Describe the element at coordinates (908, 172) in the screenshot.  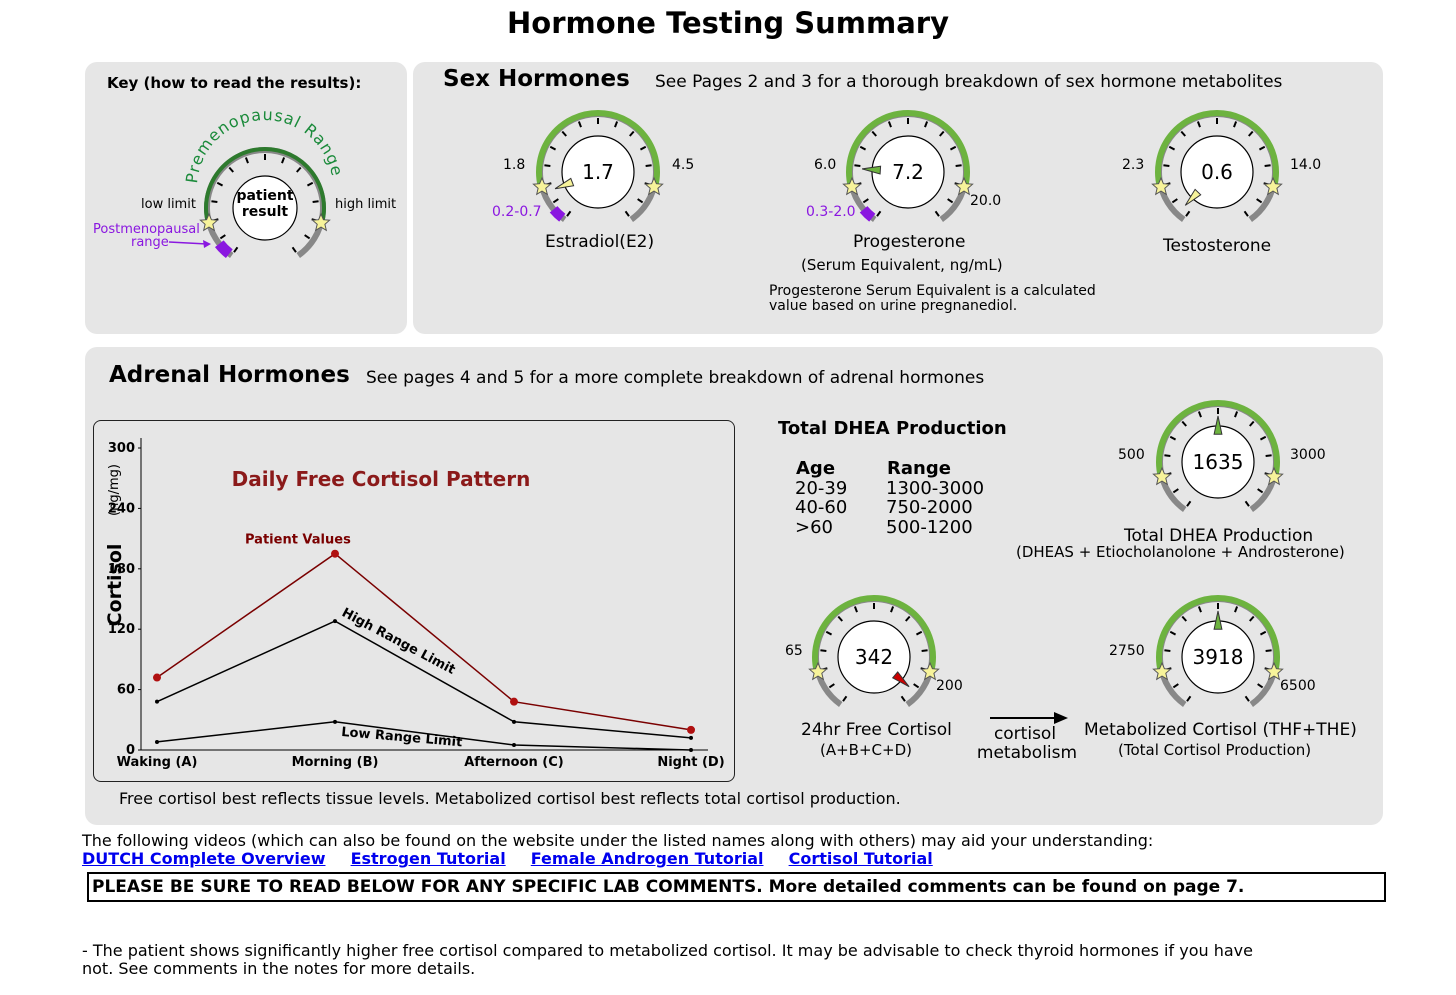
I see `progesterone-value: 7.2` at that location.